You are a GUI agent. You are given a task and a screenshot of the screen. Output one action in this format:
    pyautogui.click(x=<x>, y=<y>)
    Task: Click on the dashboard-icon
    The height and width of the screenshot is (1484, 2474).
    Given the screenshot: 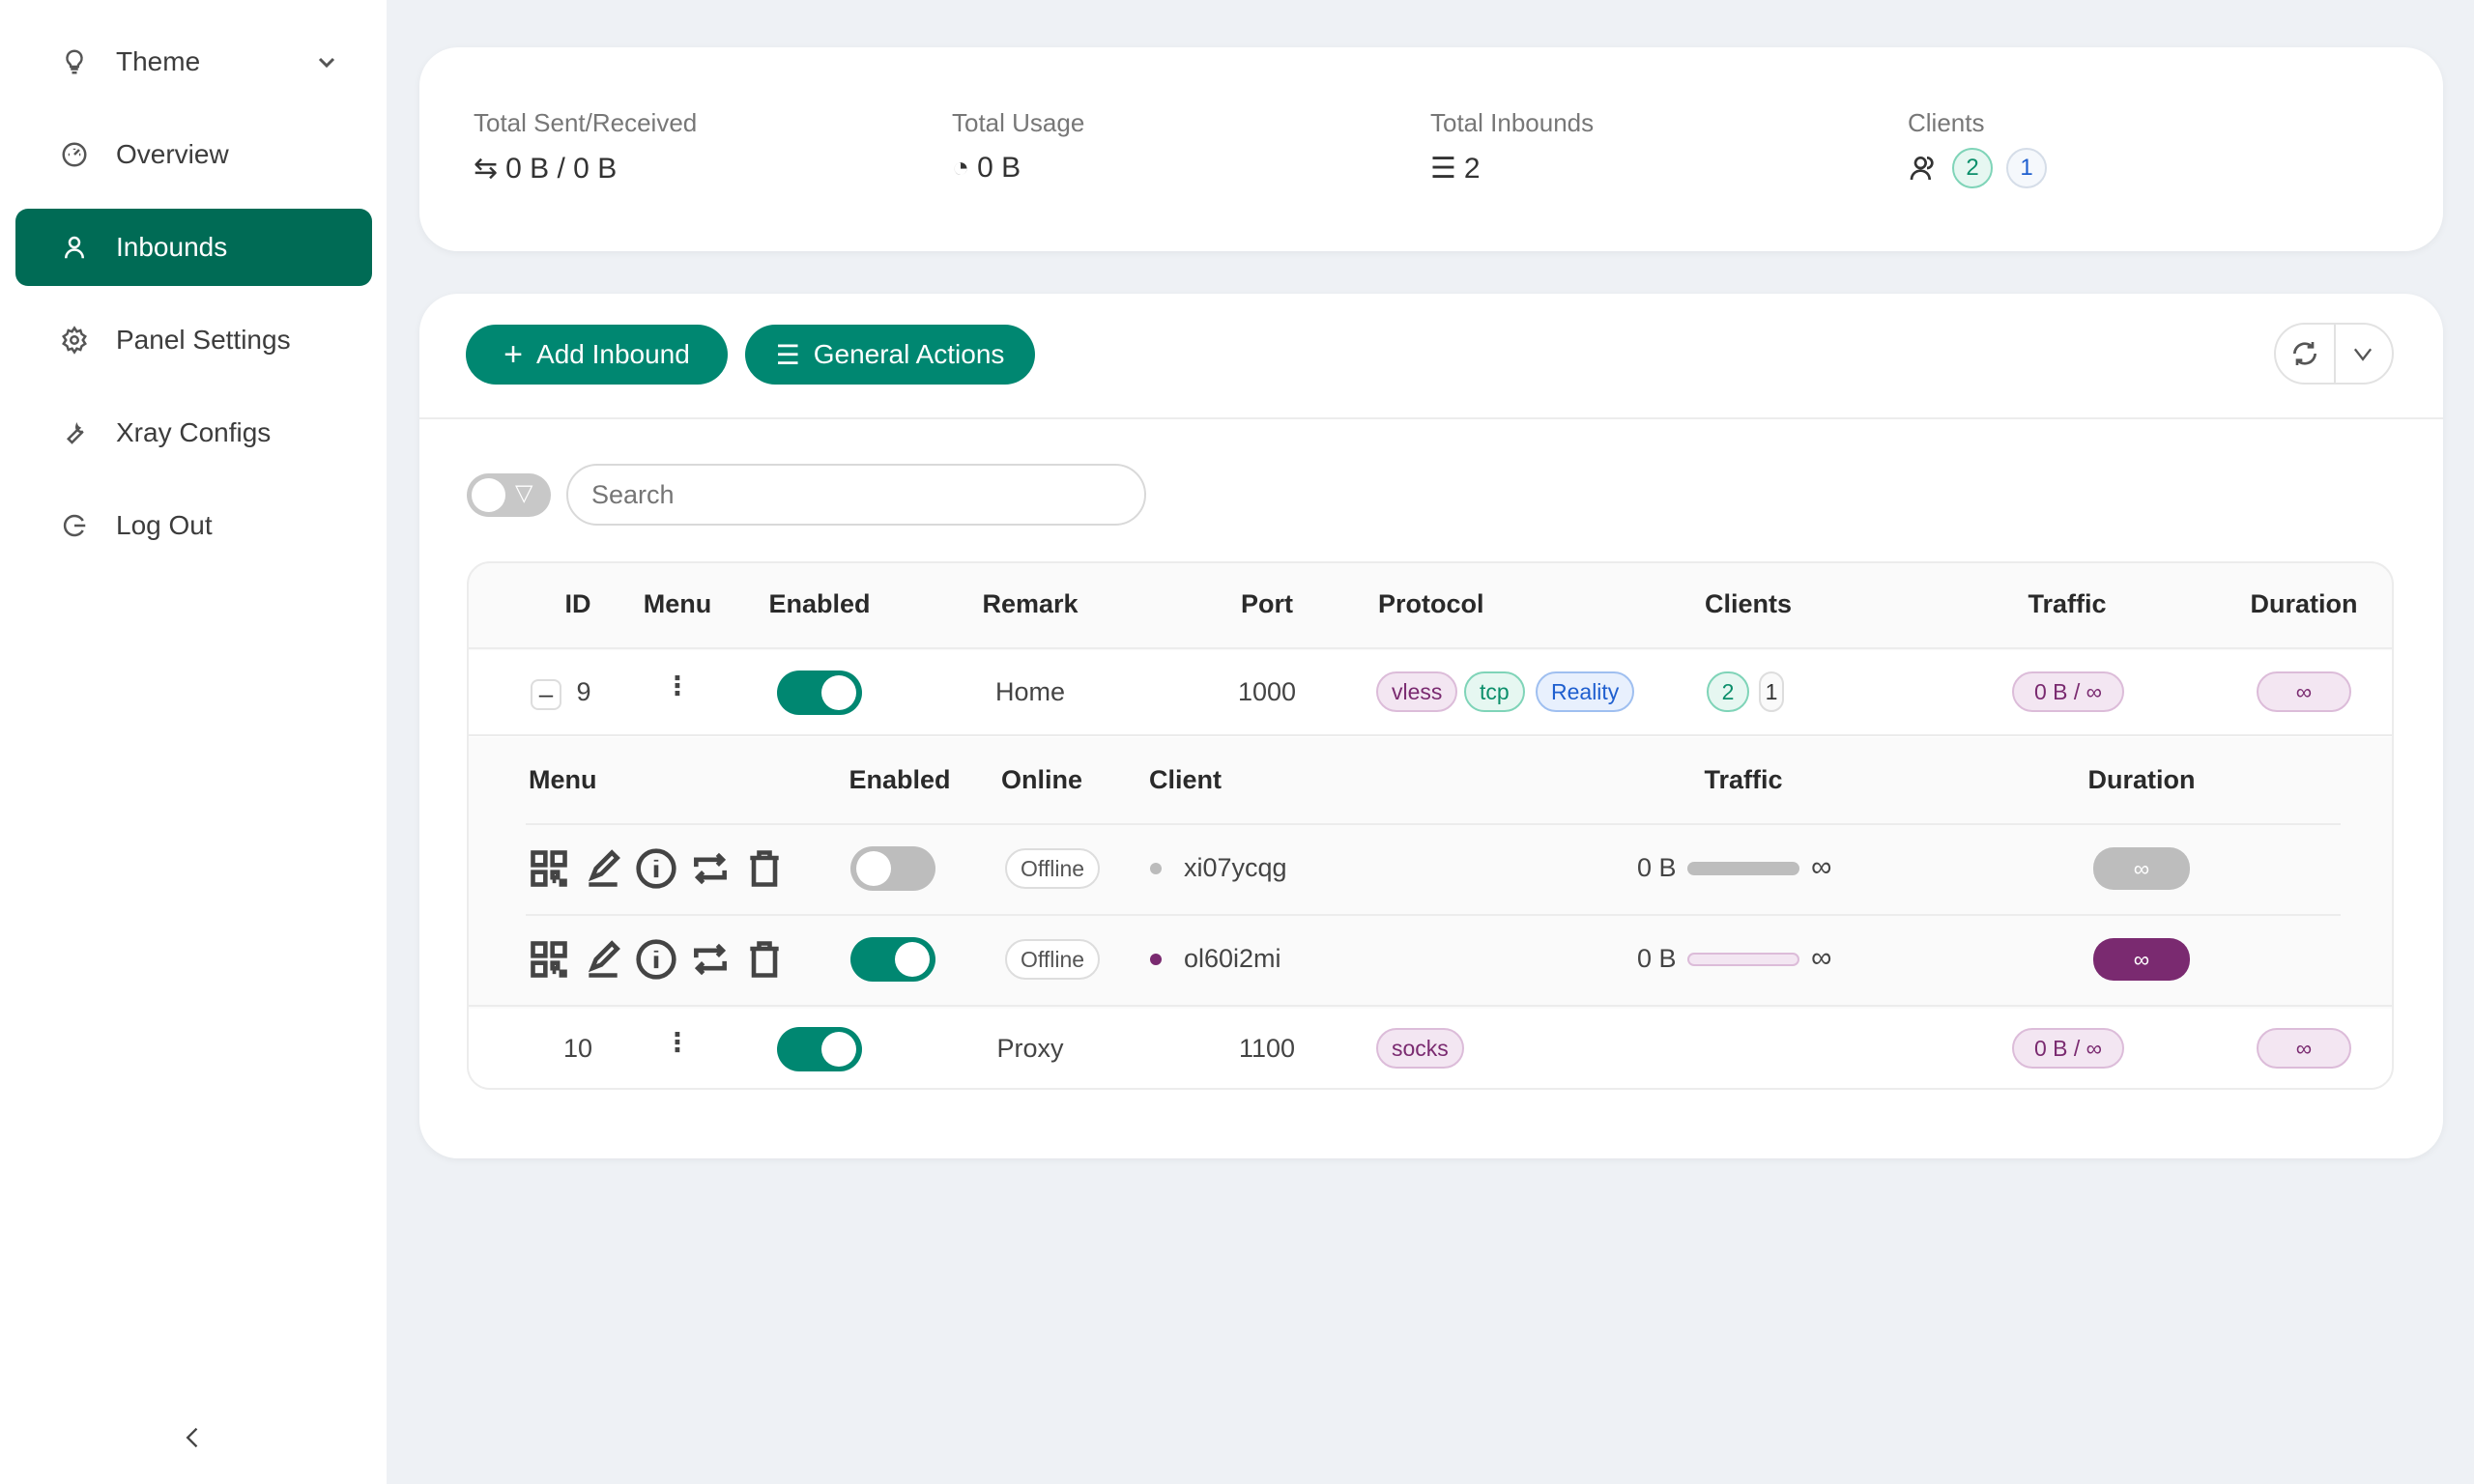 What is the action you would take?
    pyautogui.click(x=75, y=154)
    